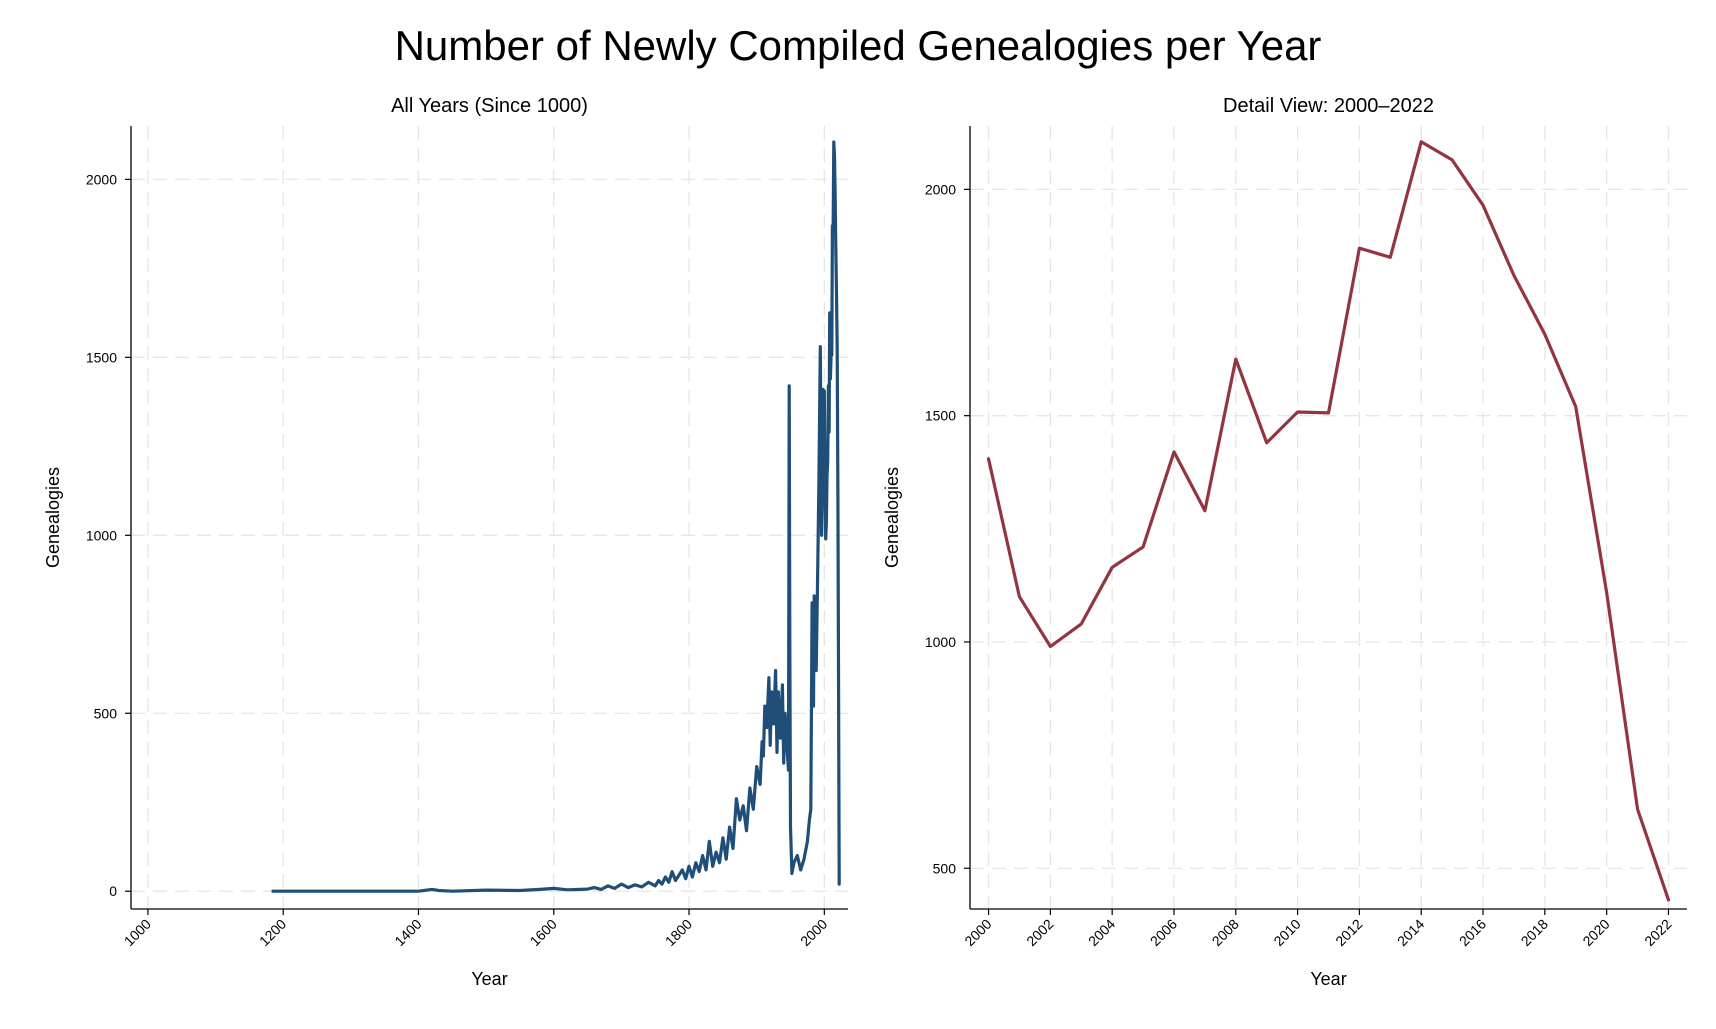  What do you see at coordinates (1657, 932) in the screenshot?
I see `x-tick-label: 2022` at bounding box center [1657, 932].